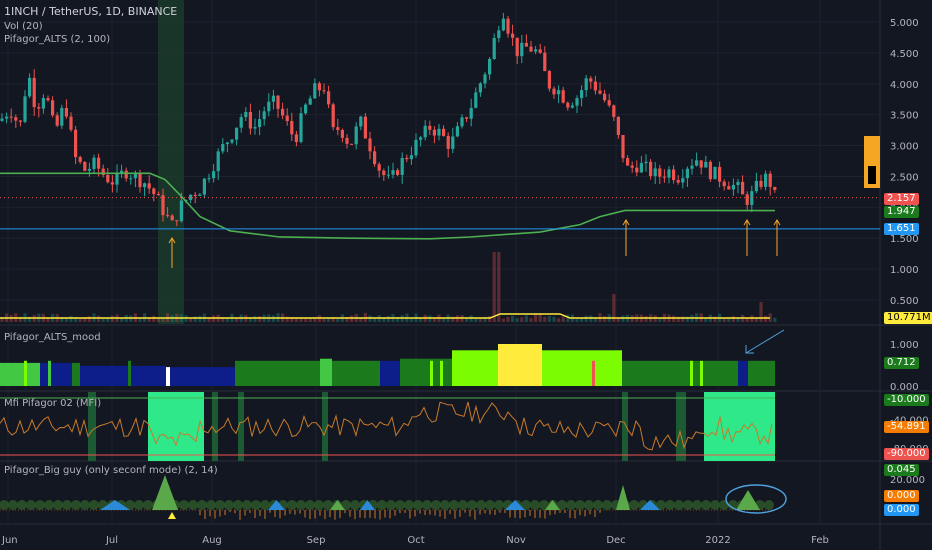 This screenshot has height=550, width=932. I want to click on time-axis-label: Jul, so click(111, 540).